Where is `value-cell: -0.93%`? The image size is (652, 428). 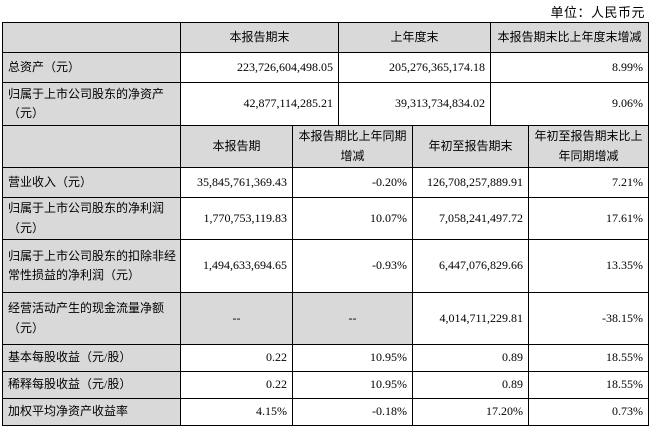 value-cell: -0.93% is located at coordinates (352, 266).